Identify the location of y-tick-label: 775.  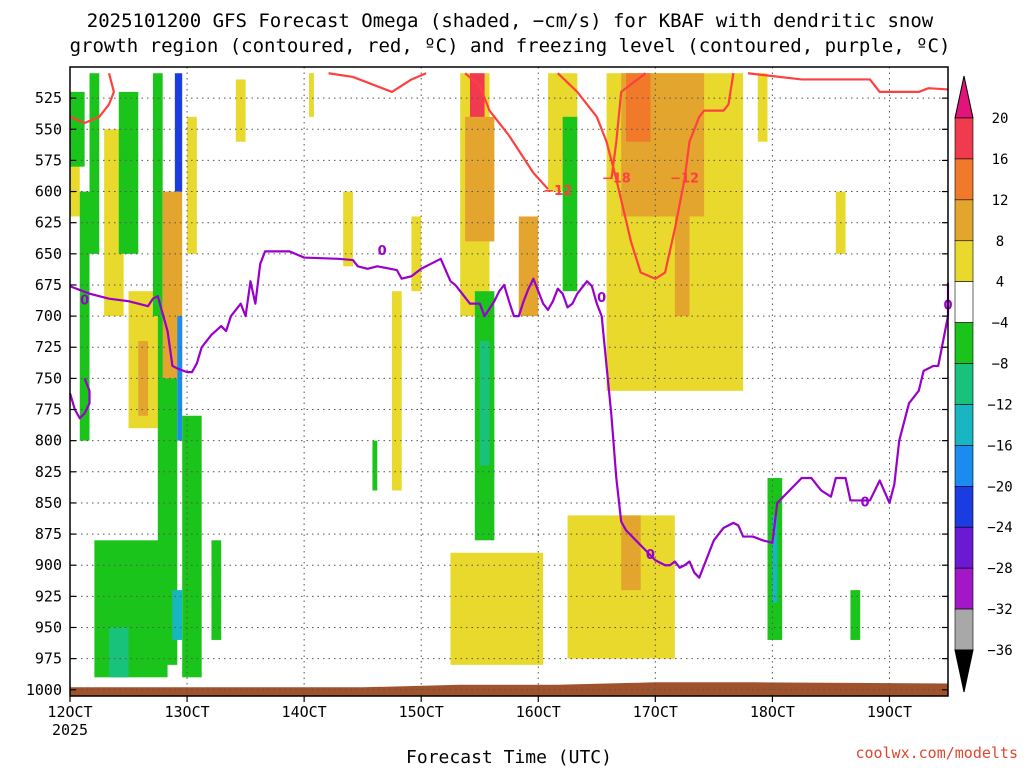
(48, 410).